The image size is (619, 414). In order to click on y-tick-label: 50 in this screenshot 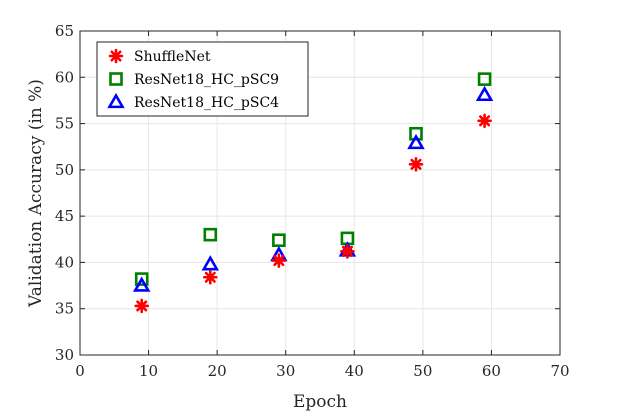, I will do `click(64, 170)`.